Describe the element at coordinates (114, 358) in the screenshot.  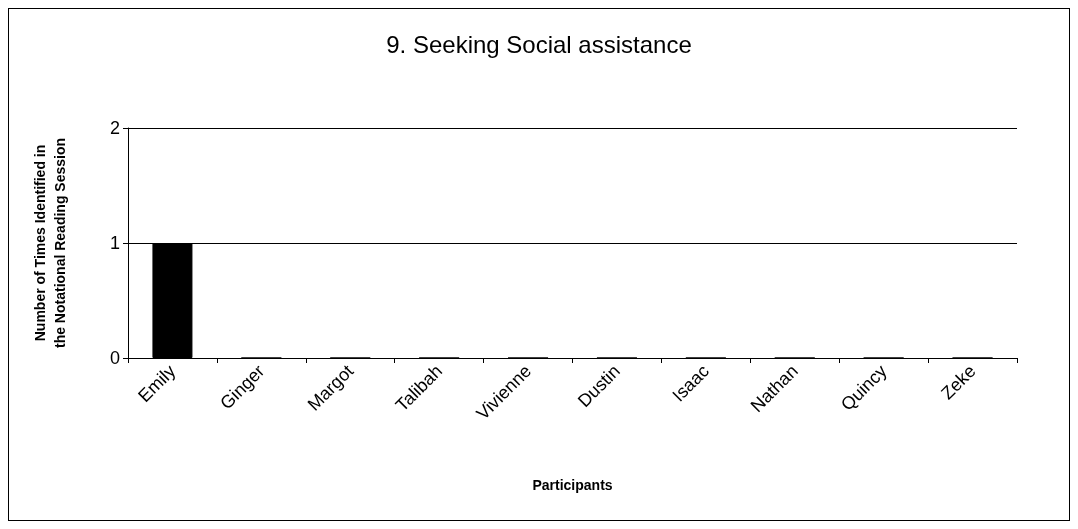
I see `y-tick-label: 0` at that location.